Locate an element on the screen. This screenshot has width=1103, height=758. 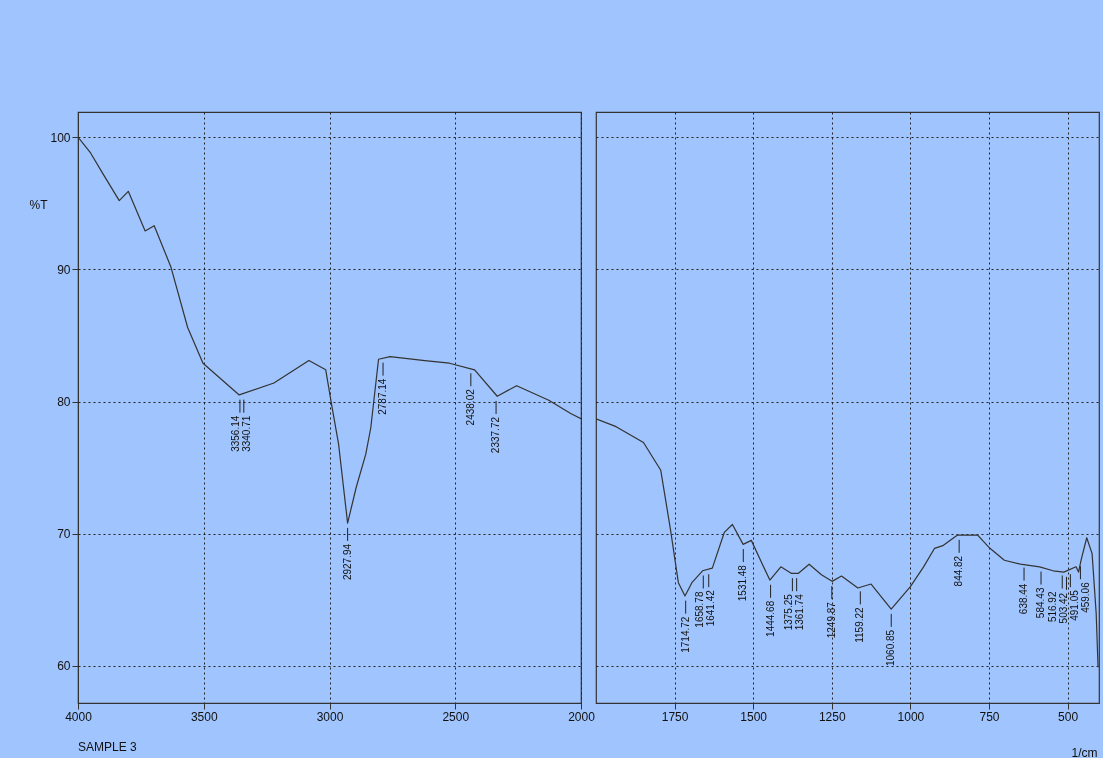
annotation: 1361.74 is located at coordinates (800, 612).